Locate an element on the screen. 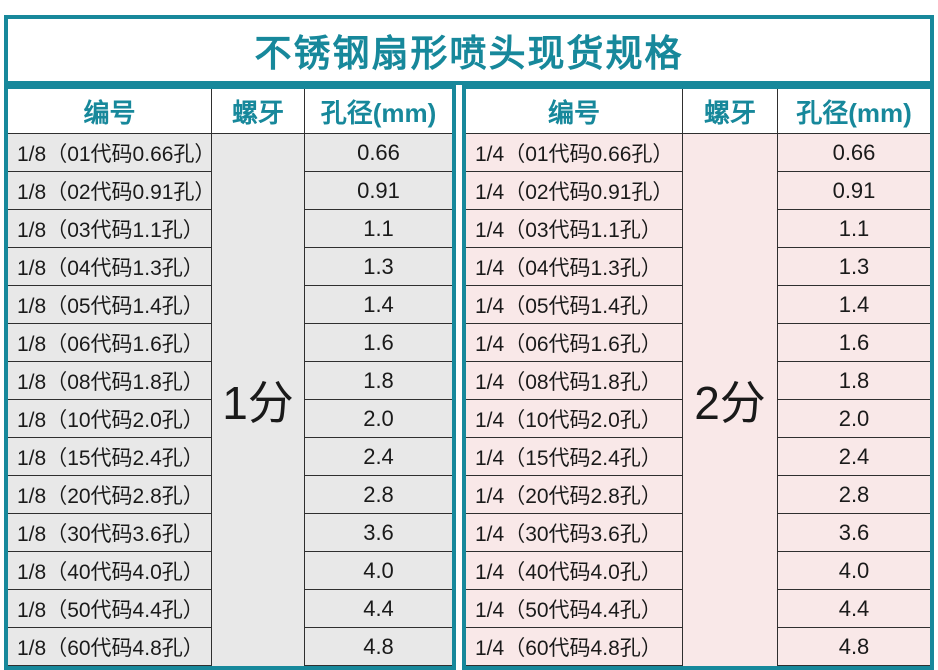 The width and height of the screenshot is (938, 670). part-code-cell: 1/8（05代码1.4孔） is located at coordinates (109, 305).